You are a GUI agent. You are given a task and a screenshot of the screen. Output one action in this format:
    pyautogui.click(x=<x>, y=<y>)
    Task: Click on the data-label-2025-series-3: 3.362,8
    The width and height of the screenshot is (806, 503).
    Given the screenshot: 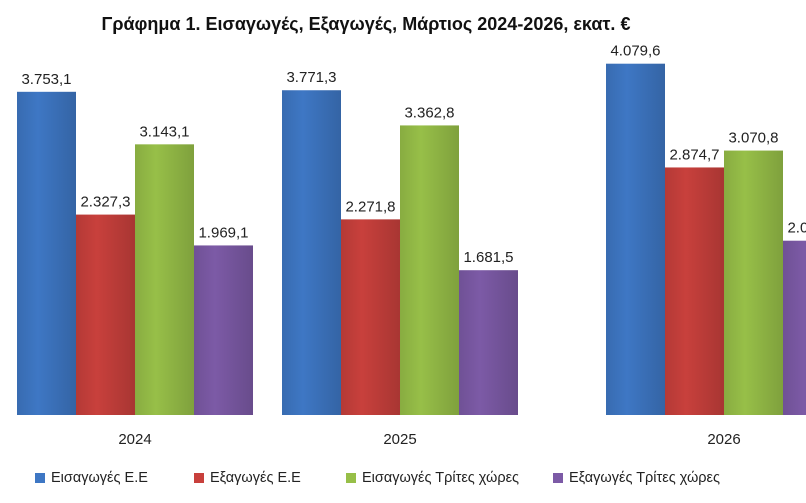 What is the action you would take?
    pyautogui.click(x=429, y=112)
    